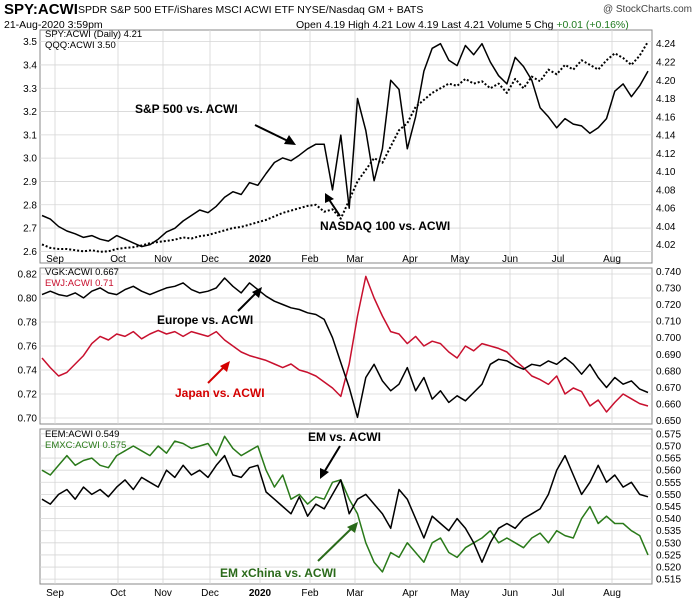 The width and height of the screenshot is (700, 600). Describe the element at coordinates (668, 405) in the screenshot. I see `right-tick-label-mid: 0.660` at that location.